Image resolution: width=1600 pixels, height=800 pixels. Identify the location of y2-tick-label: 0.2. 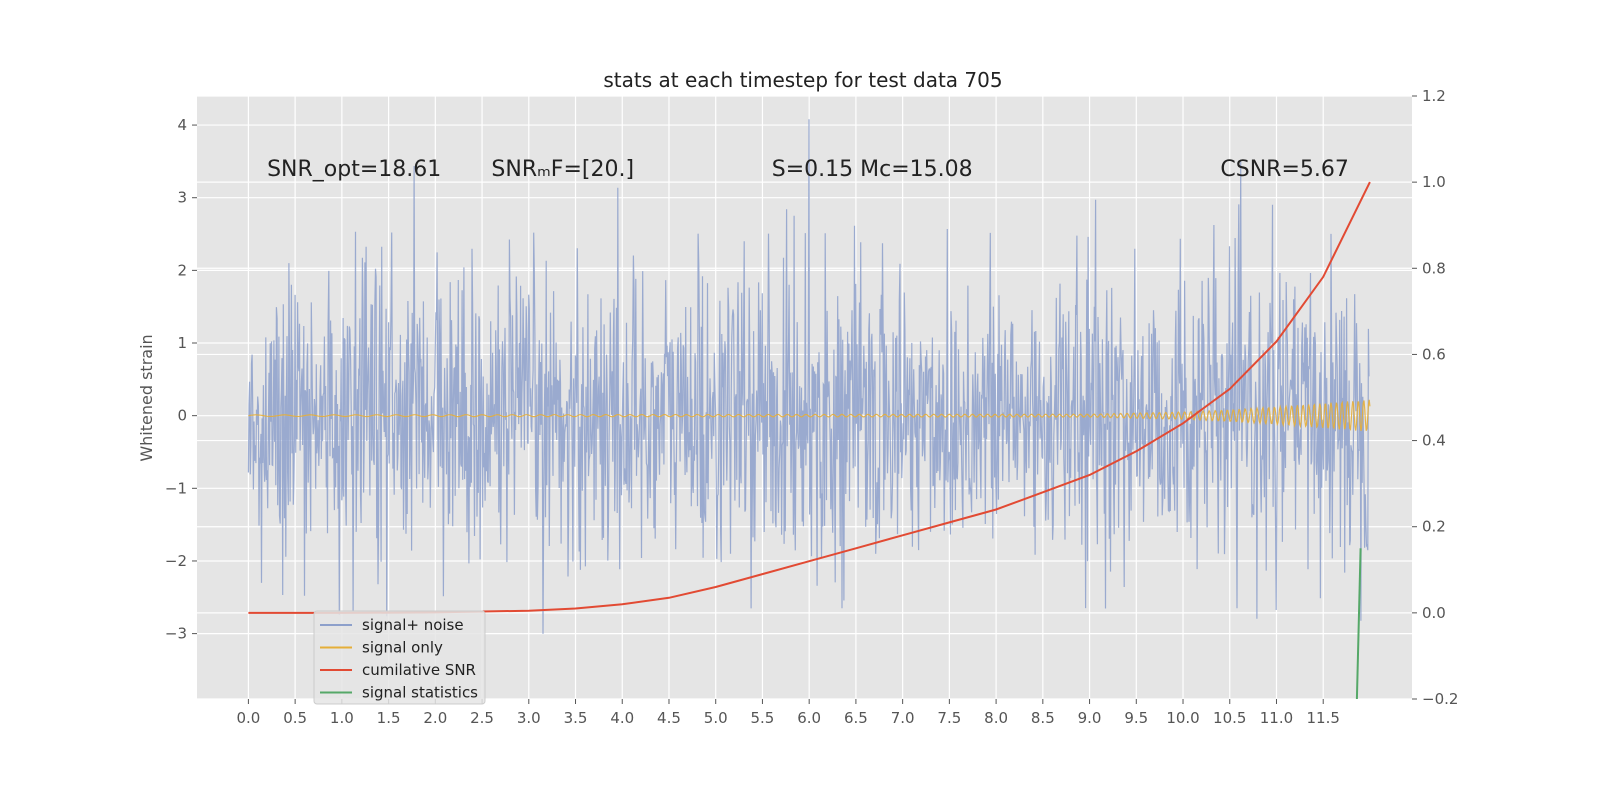
(1434, 527).